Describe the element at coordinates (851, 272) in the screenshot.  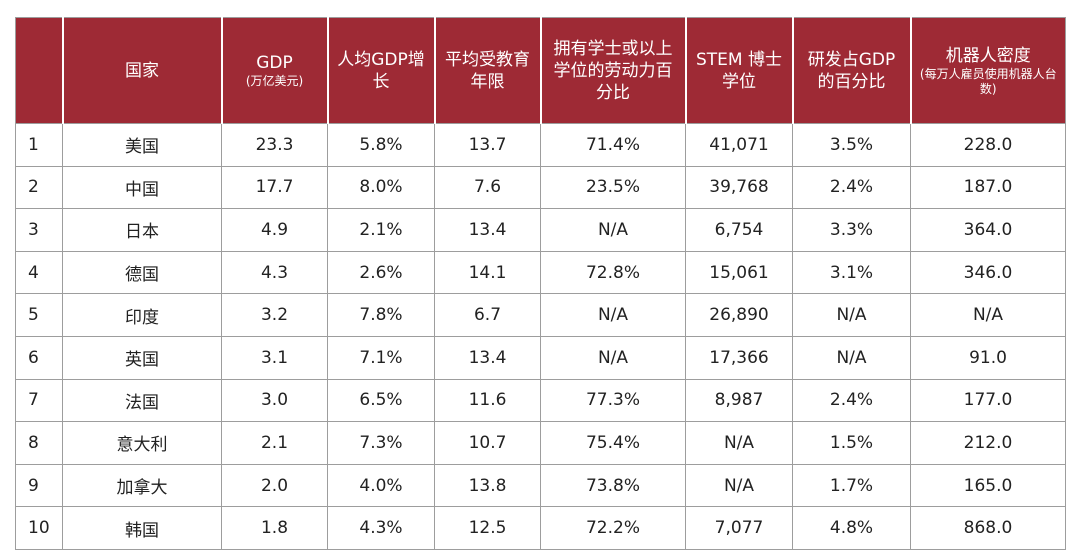
I see `cell-rd-gdp: 3.1%` at that location.